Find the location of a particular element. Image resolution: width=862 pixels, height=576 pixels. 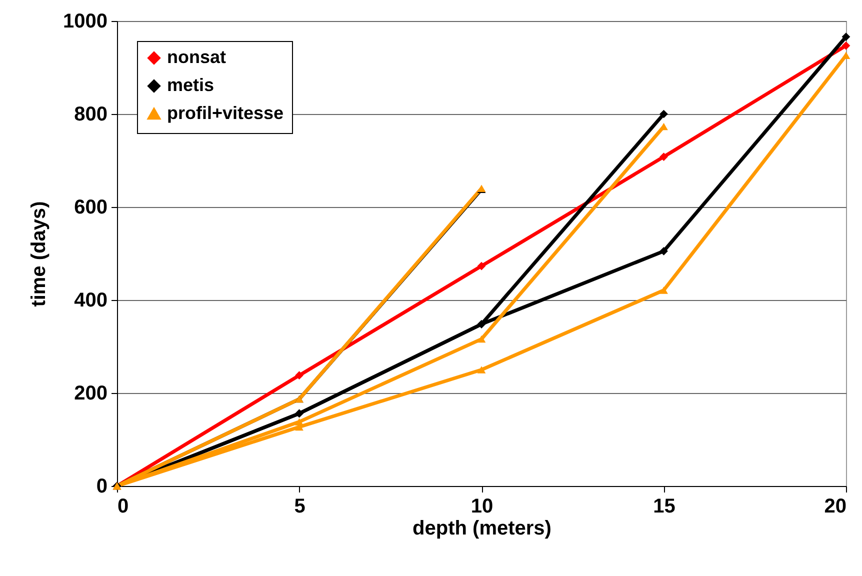

x-tick-label: 15 is located at coordinates (664, 507).